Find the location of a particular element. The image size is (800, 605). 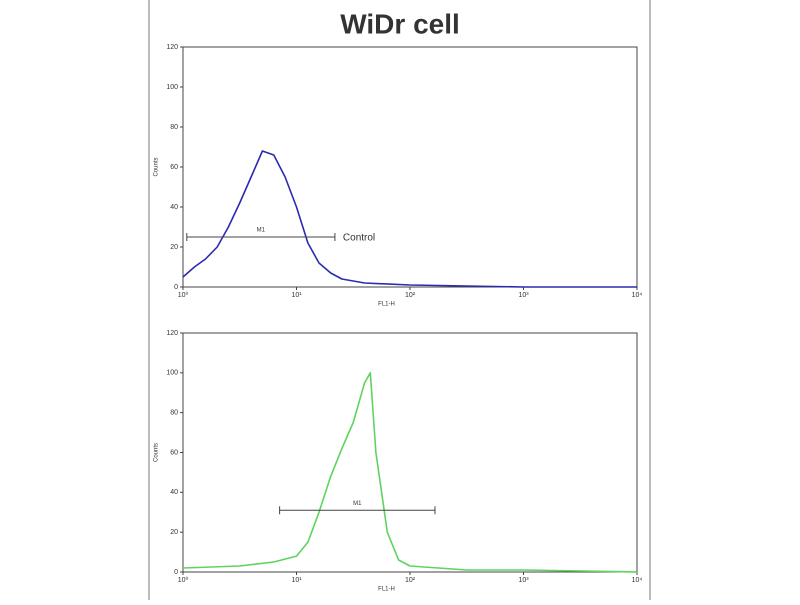

histogram-line is located at coordinates (409, 219).